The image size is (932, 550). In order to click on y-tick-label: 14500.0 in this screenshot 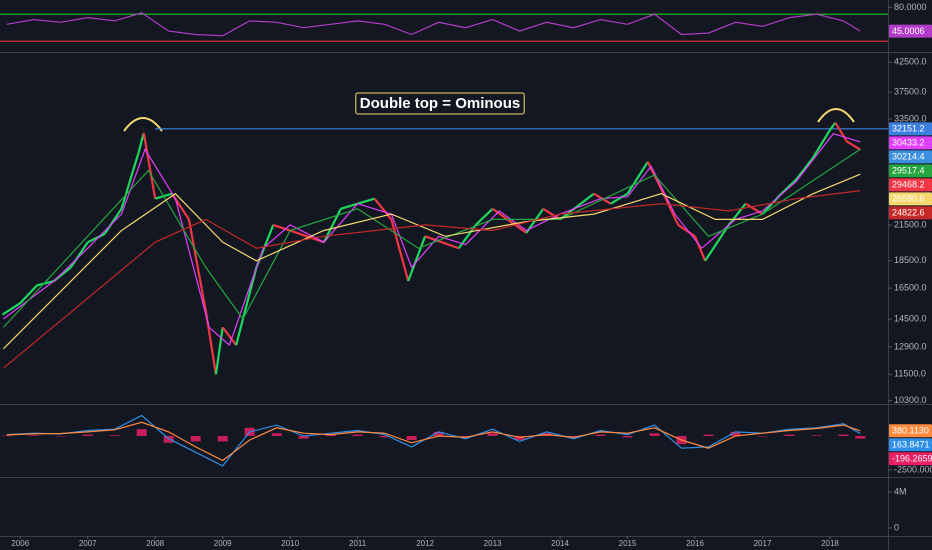, I will do `click(910, 318)`.